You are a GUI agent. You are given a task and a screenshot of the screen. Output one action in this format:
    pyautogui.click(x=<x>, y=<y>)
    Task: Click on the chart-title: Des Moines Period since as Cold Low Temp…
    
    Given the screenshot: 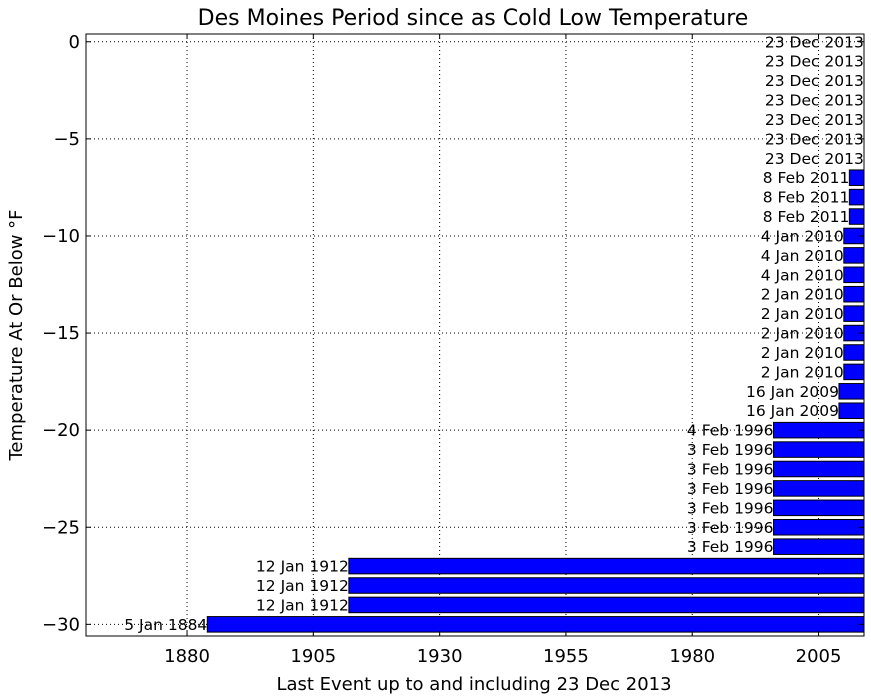 What is the action you would take?
    pyautogui.click(x=473, y=18)
    